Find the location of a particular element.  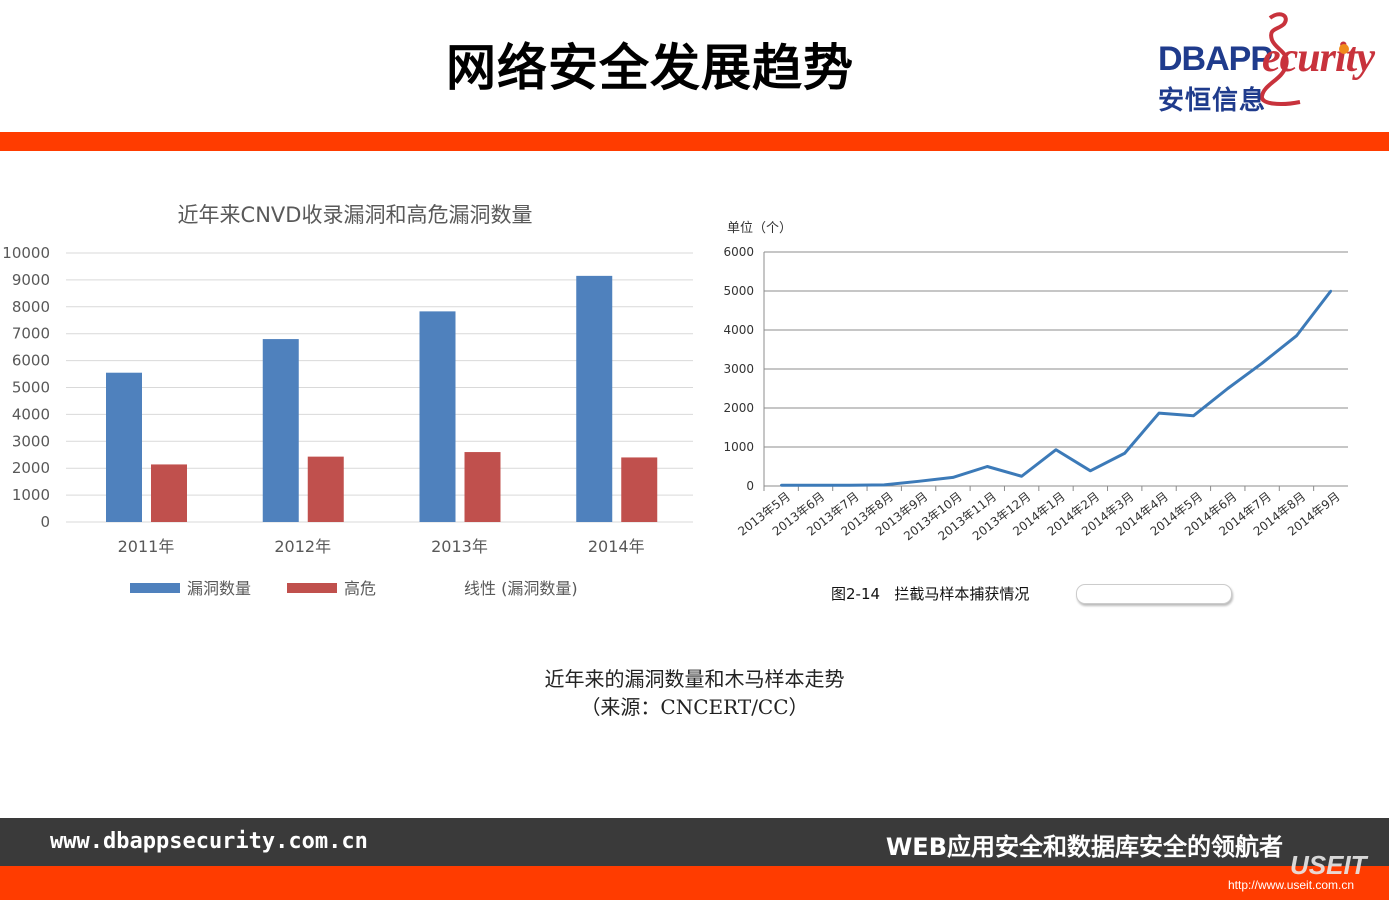

legend-label-high: 高危 is located at coordinates (360, 588).